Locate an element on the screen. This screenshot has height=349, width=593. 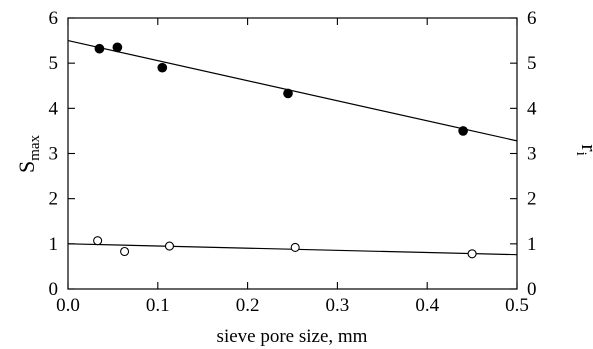
y-left-tick-label: 2 is located at coordinates (54, 199).